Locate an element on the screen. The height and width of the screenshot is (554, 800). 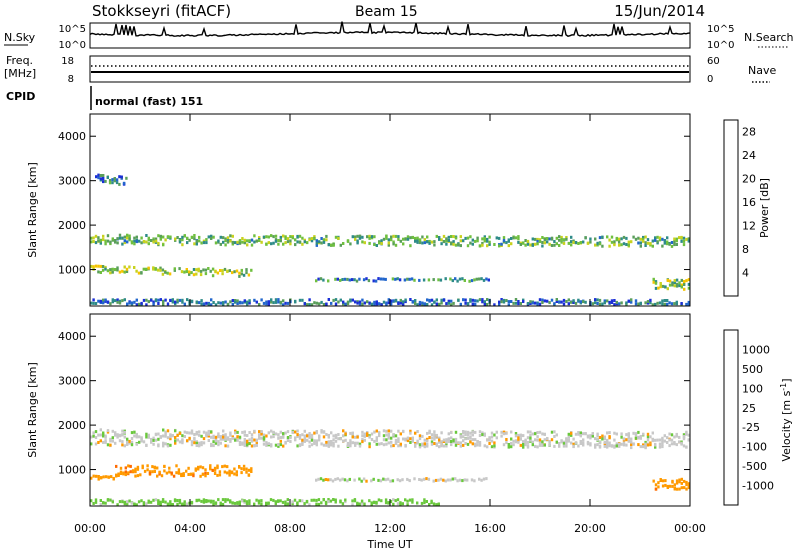
colorbar-tick-label: 25 is located at coordinates (749, 408).